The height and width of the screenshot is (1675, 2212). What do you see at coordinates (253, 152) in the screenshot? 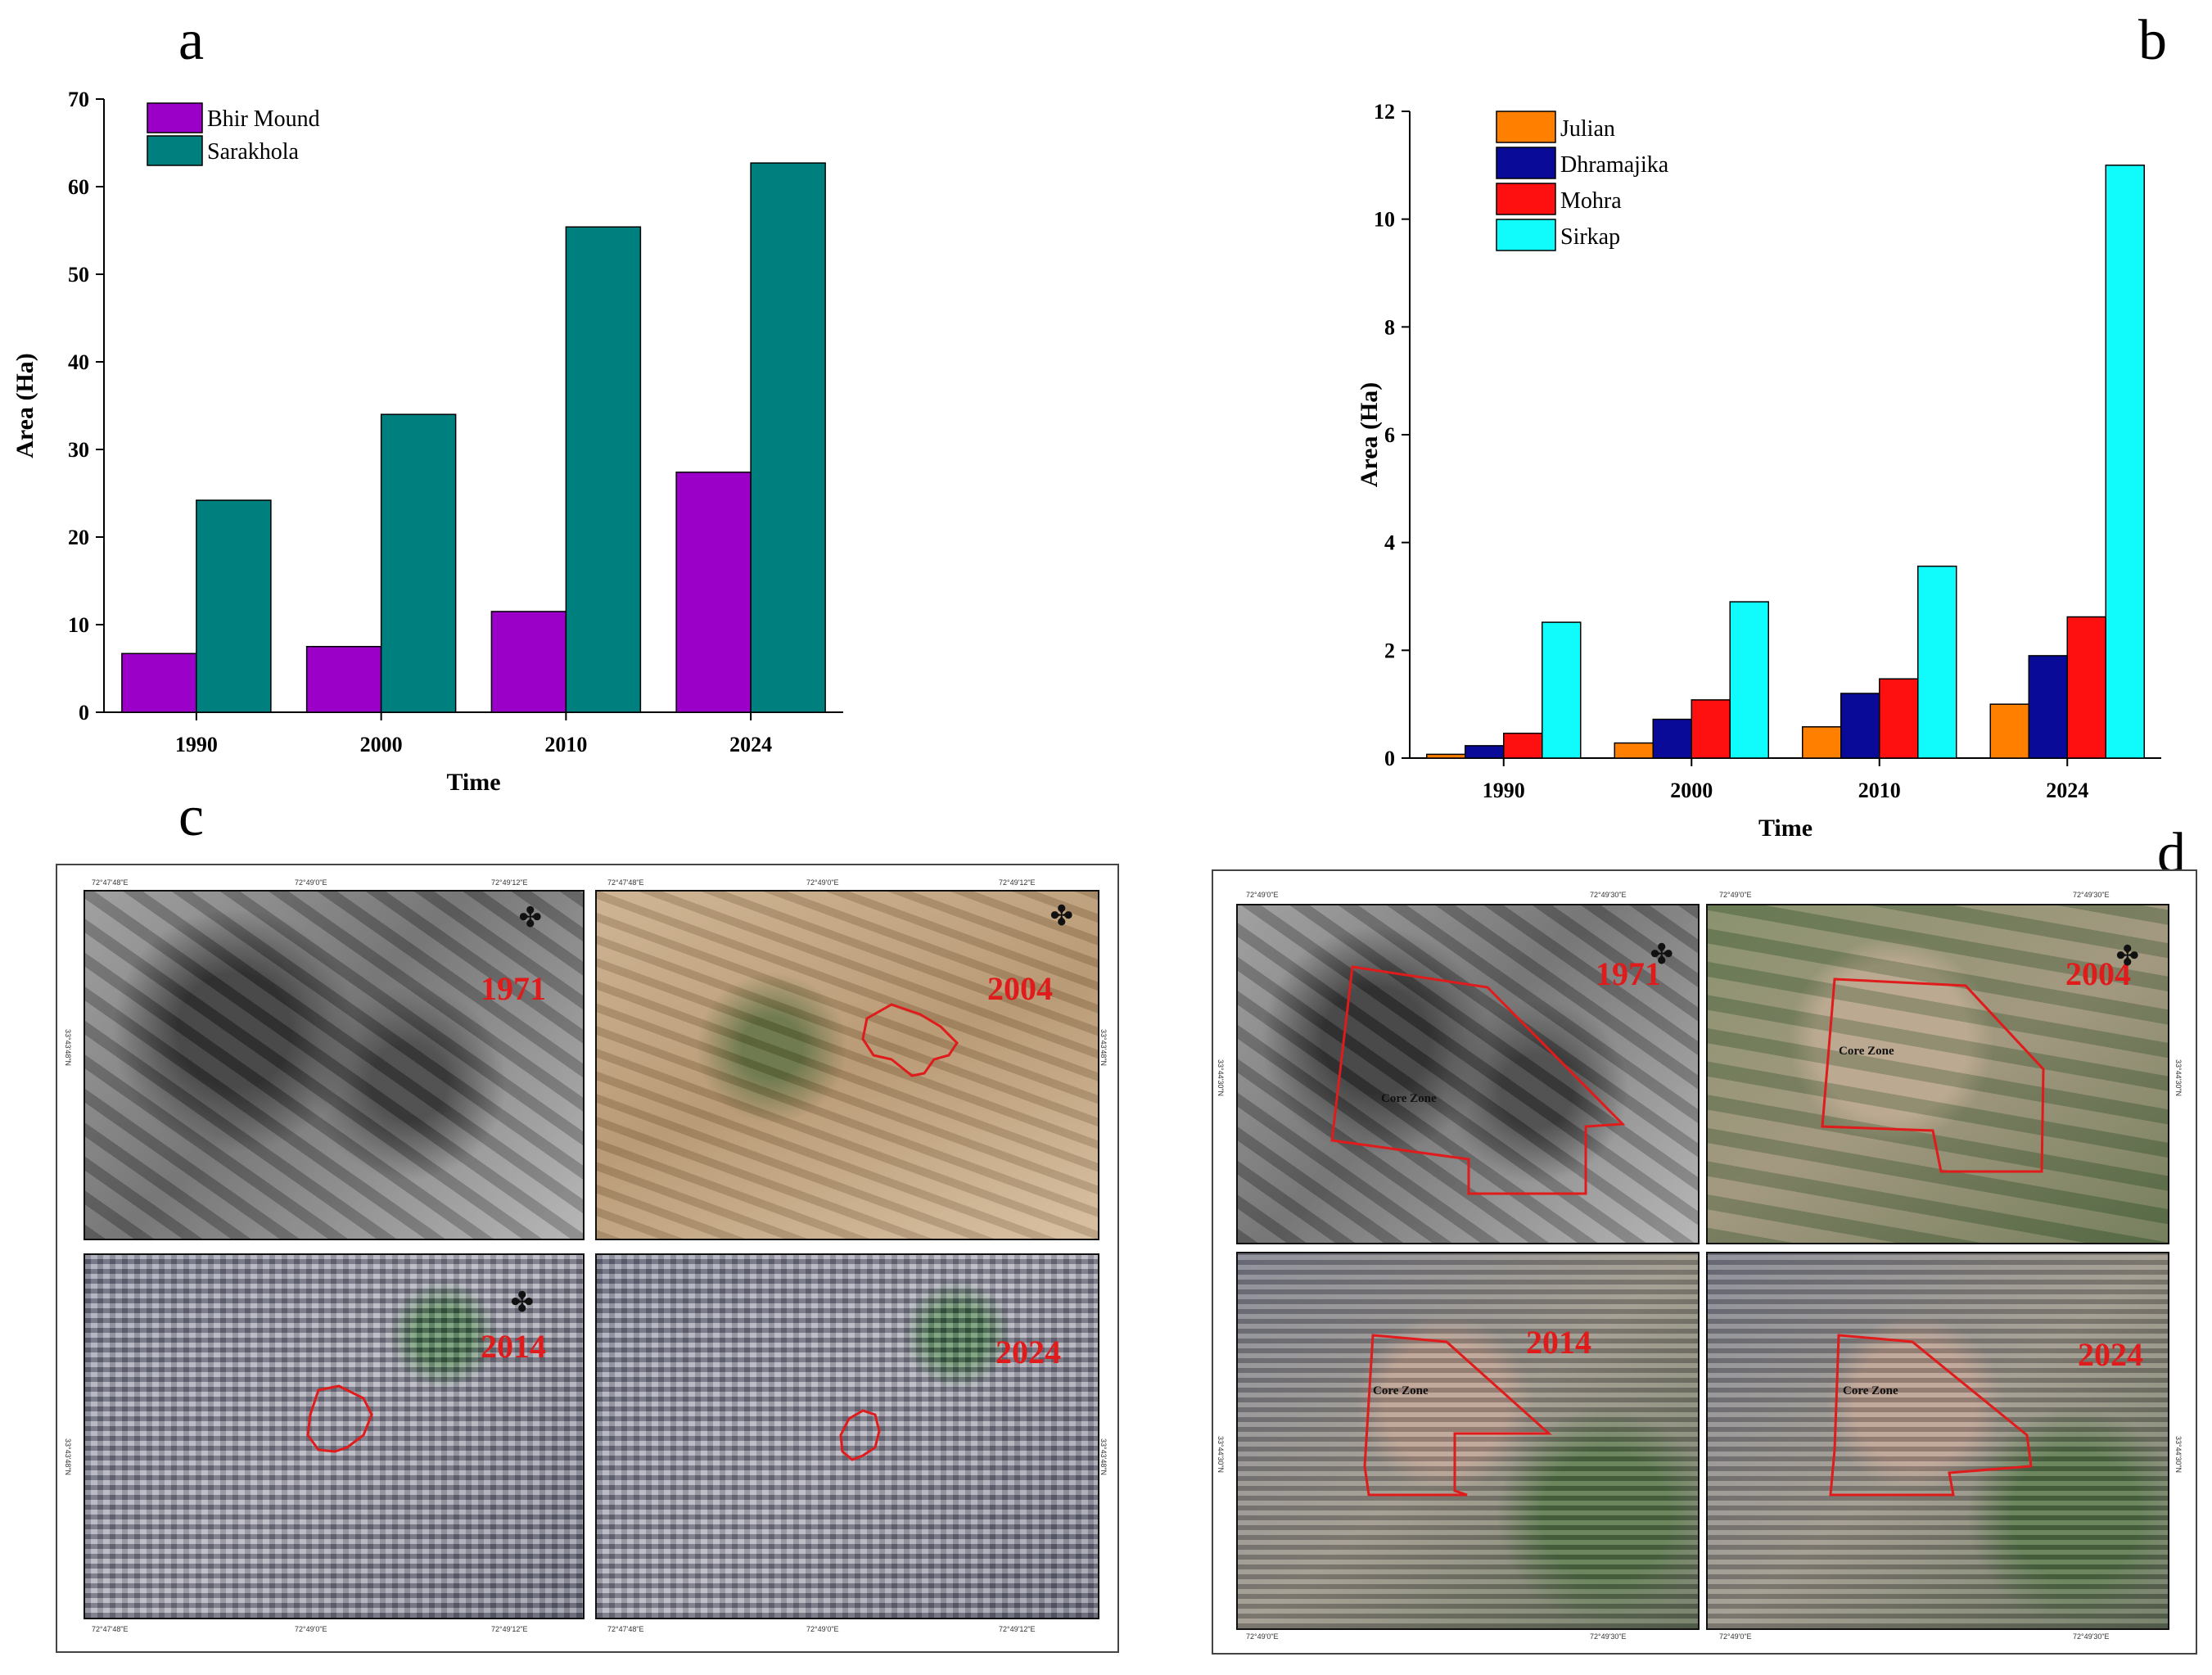
I see `legend-label: Sarakhola` at bounding box center [253, 152].